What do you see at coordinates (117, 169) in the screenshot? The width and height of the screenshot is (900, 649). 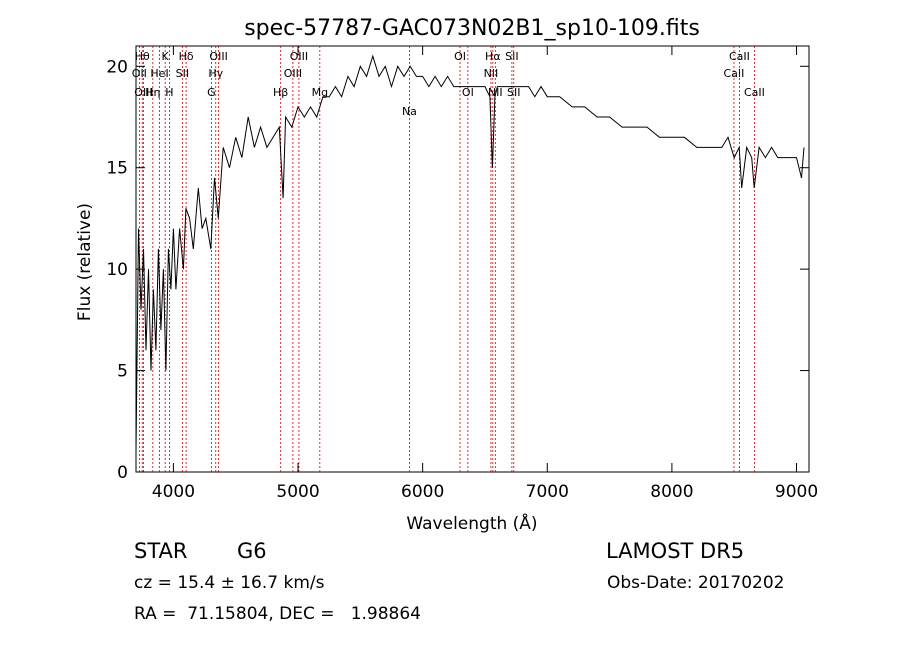 I see `y-tick-label: 15` at bounding box center [117, 169].